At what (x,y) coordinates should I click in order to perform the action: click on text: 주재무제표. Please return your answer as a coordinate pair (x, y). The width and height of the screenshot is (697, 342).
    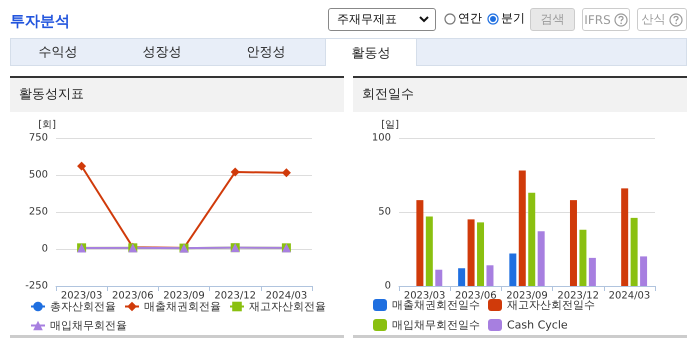
    Looking at the image, I should click on (382, 19).